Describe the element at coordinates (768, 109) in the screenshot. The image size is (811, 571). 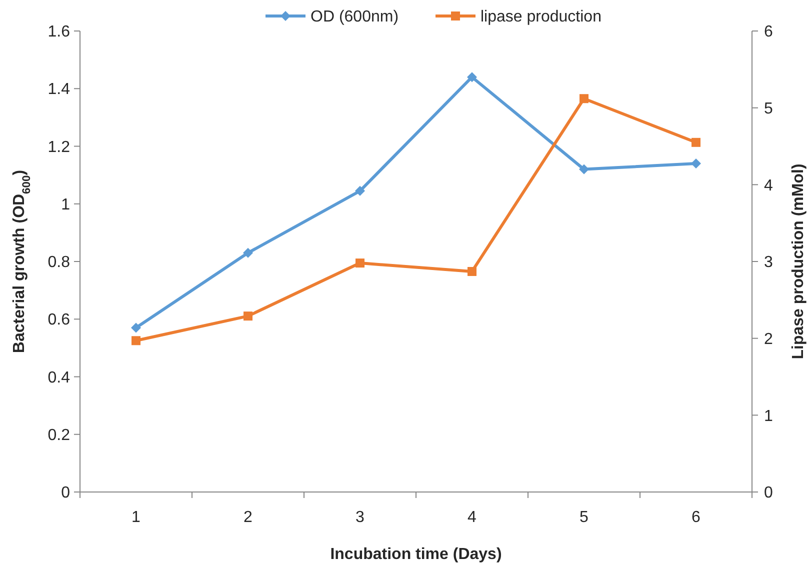
I see `y2-tick-label: 5` at that location.